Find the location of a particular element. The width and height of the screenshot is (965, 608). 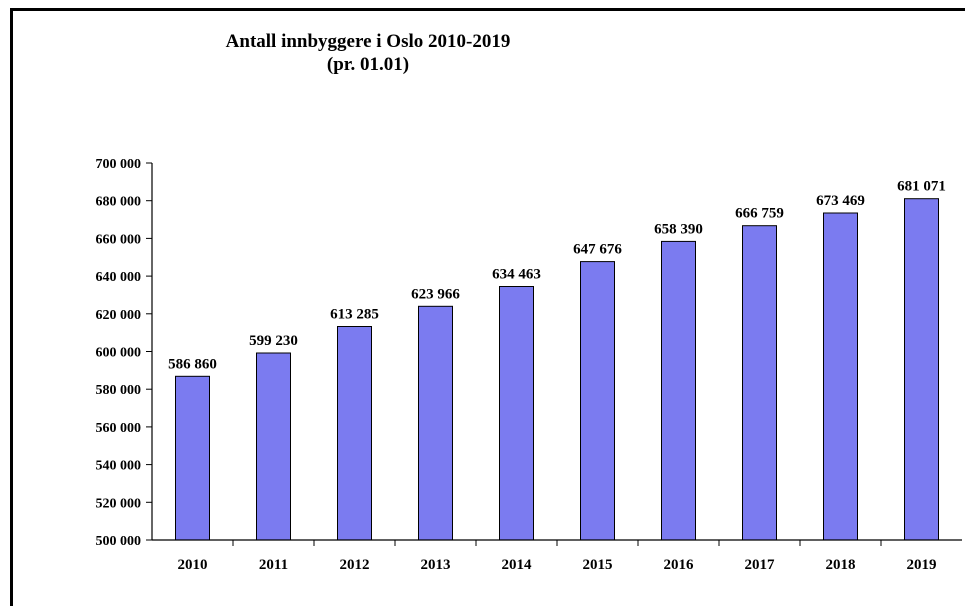

data-label-2019: 681 071 is located at coordinates (921, 187).